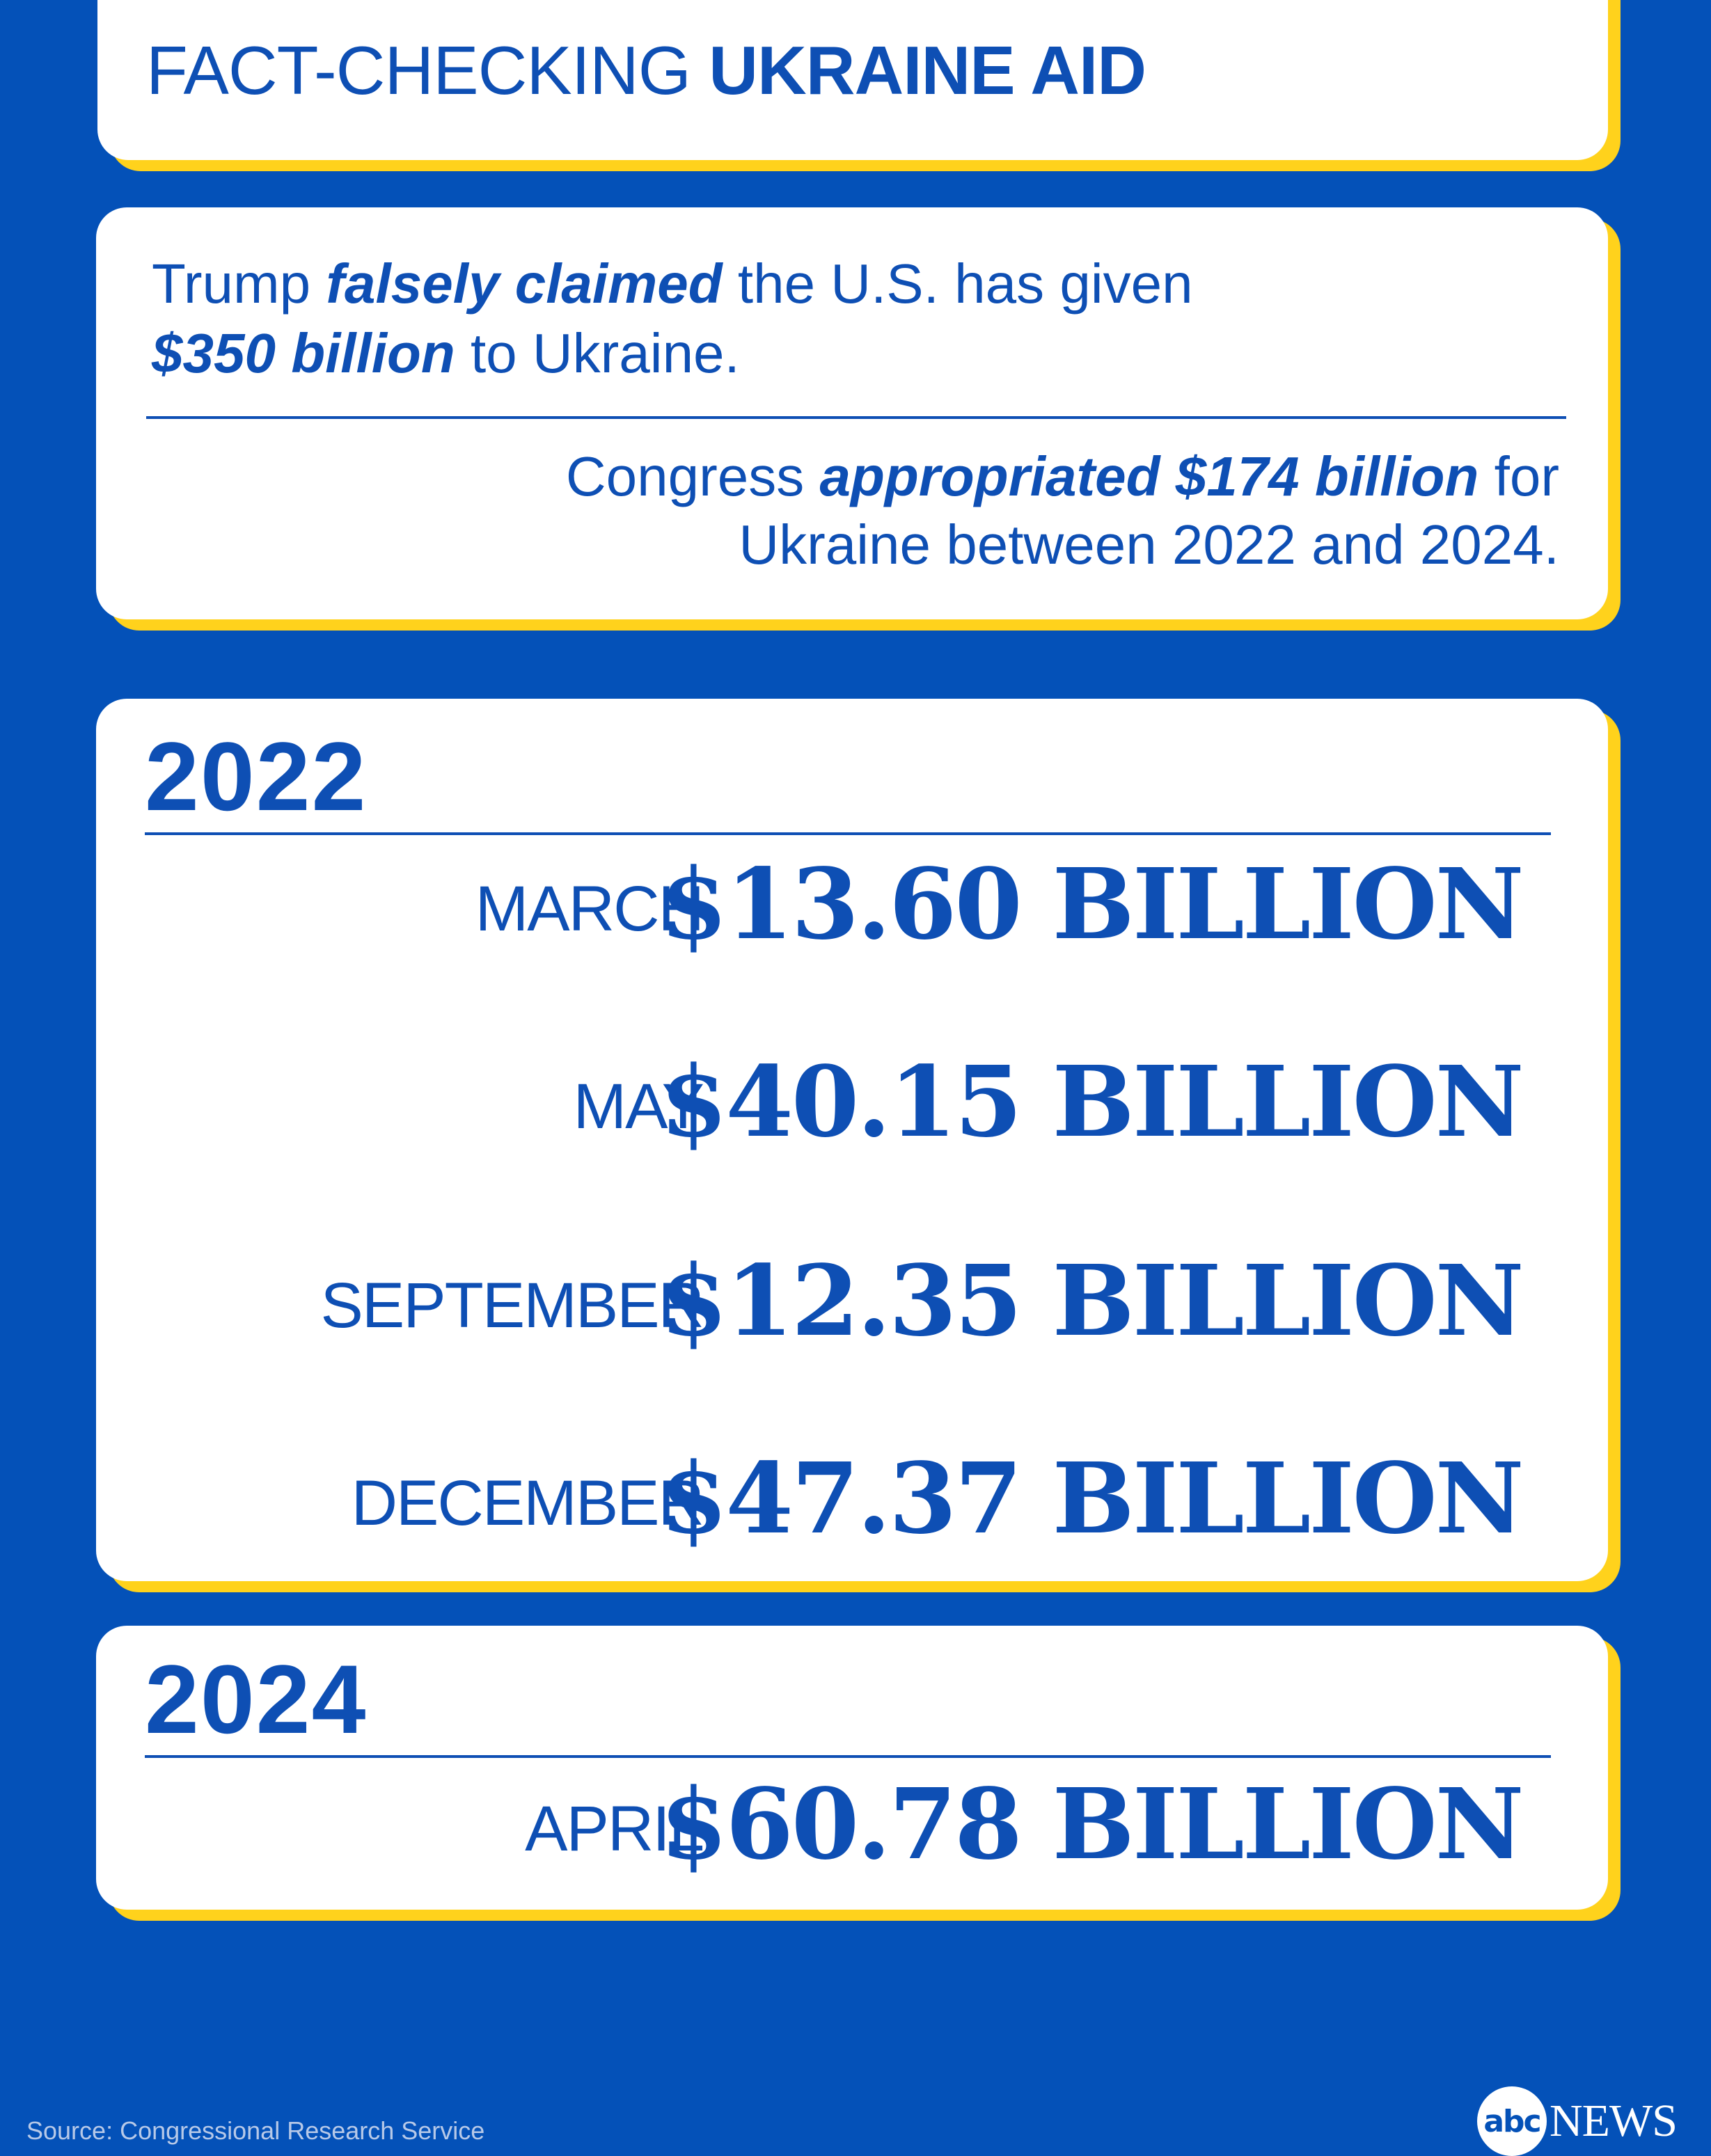  Describe the element at coordinates (1092, 1301) in the screenshot. I see `aid-amount: $12.35 BILLION` at that location.